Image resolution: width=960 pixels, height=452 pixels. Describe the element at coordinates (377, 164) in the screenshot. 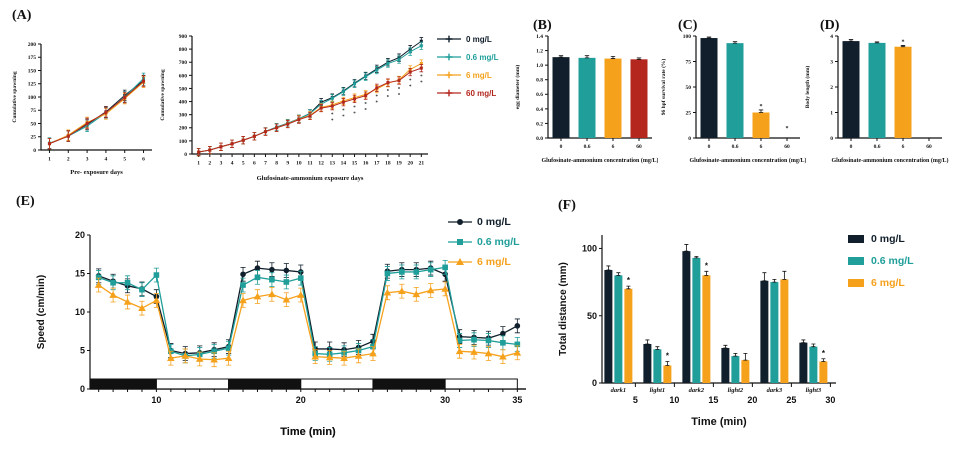

I see `svg-text: 17` at that location.